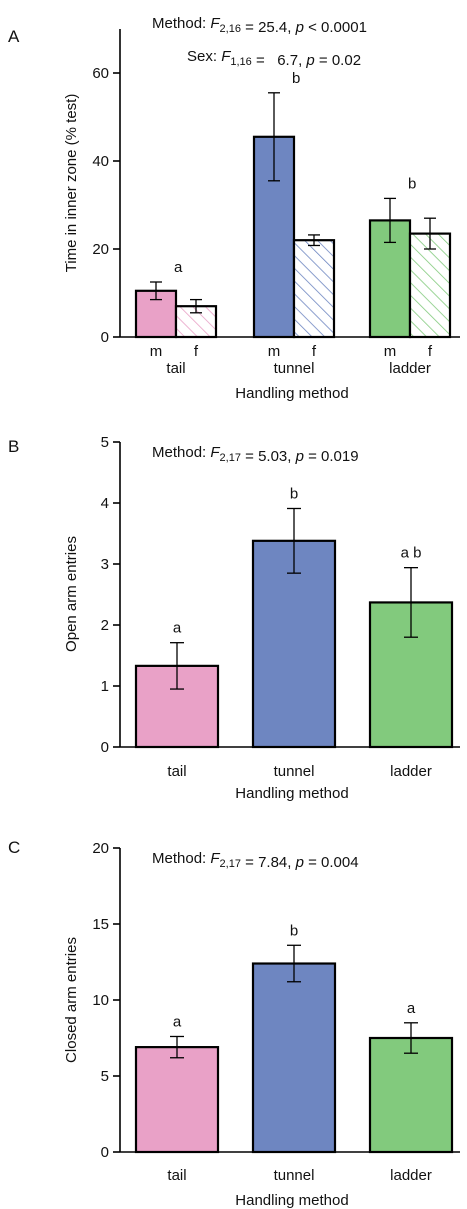 The width and height of the screenshot is (467, 1209). Describe the element at coordinates (71, 1000) in the screenshot. I see `y-axis-title: Closed arm entries` at that location.